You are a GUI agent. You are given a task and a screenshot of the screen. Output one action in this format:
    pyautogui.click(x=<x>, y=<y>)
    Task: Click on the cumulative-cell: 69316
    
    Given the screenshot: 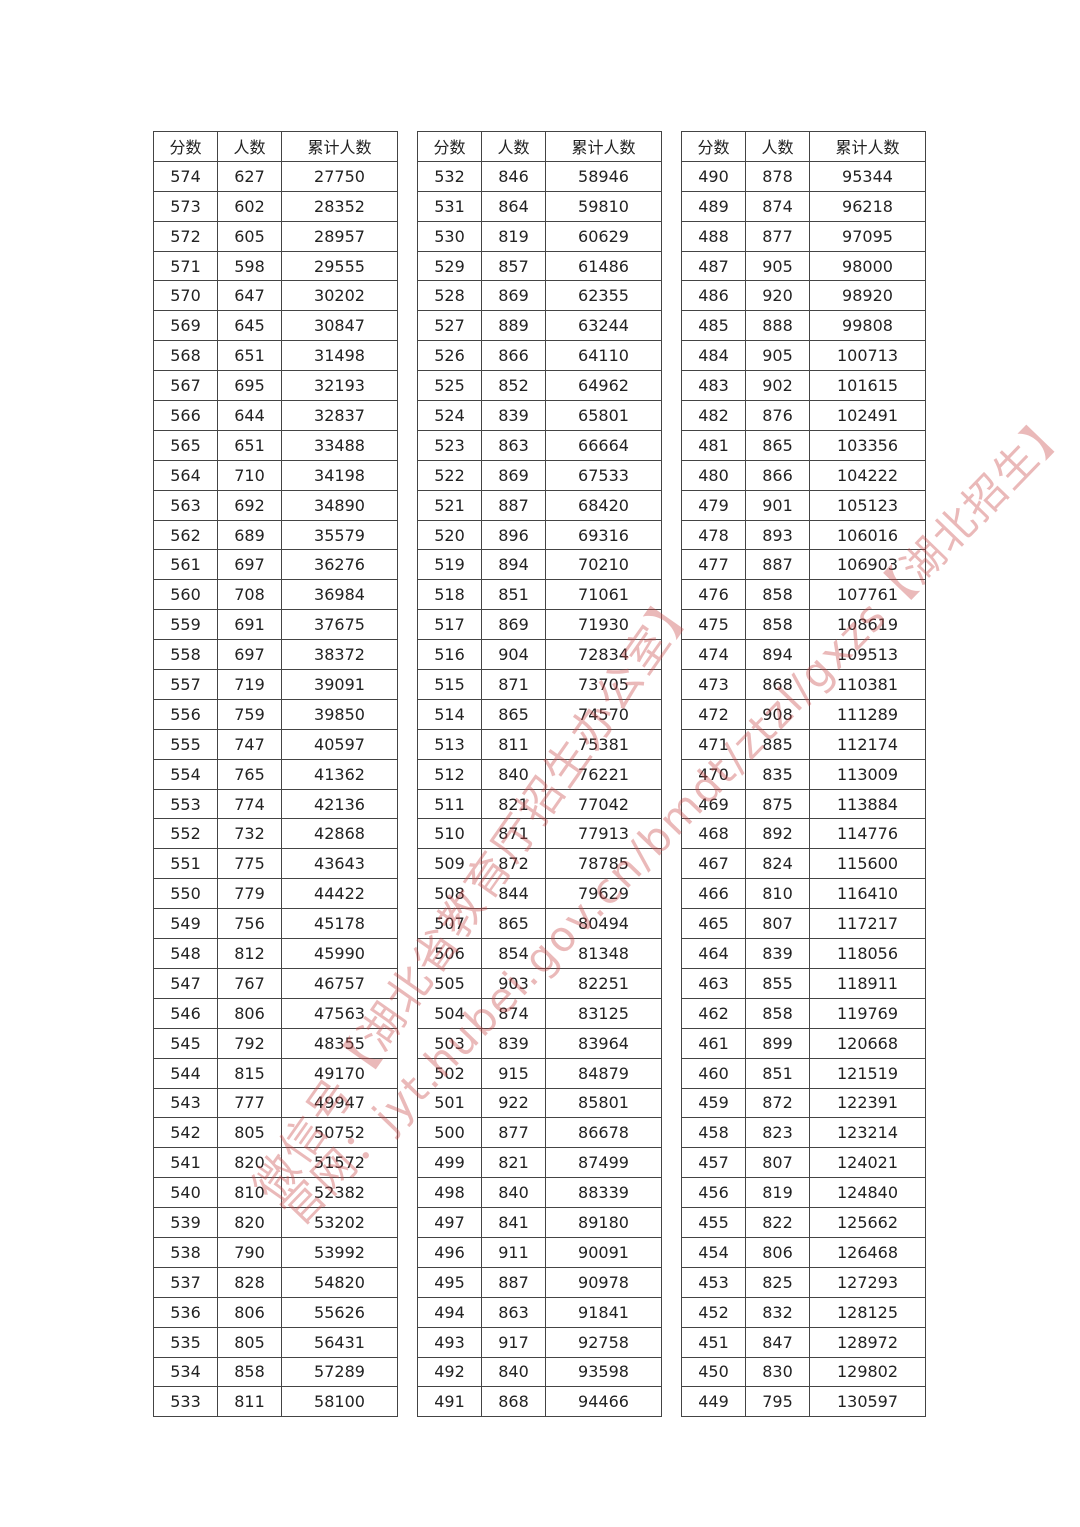 What is the action you would take?
    pyautogui.click(x=603, y=535)
    